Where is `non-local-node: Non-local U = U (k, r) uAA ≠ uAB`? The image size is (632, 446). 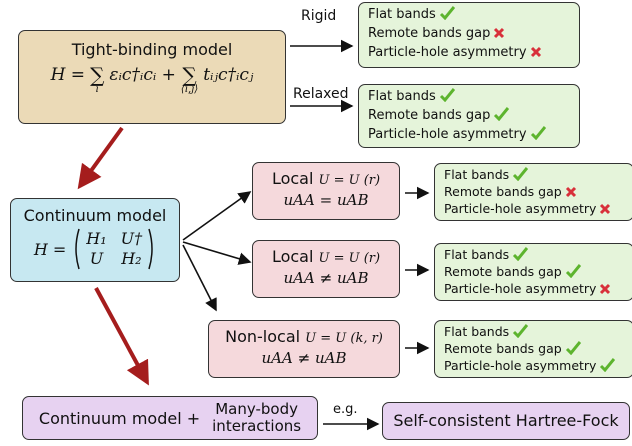
non-local-node: Non-local U = U (k, r) uAA ≠ uAB is located at coordinates (304, 349).